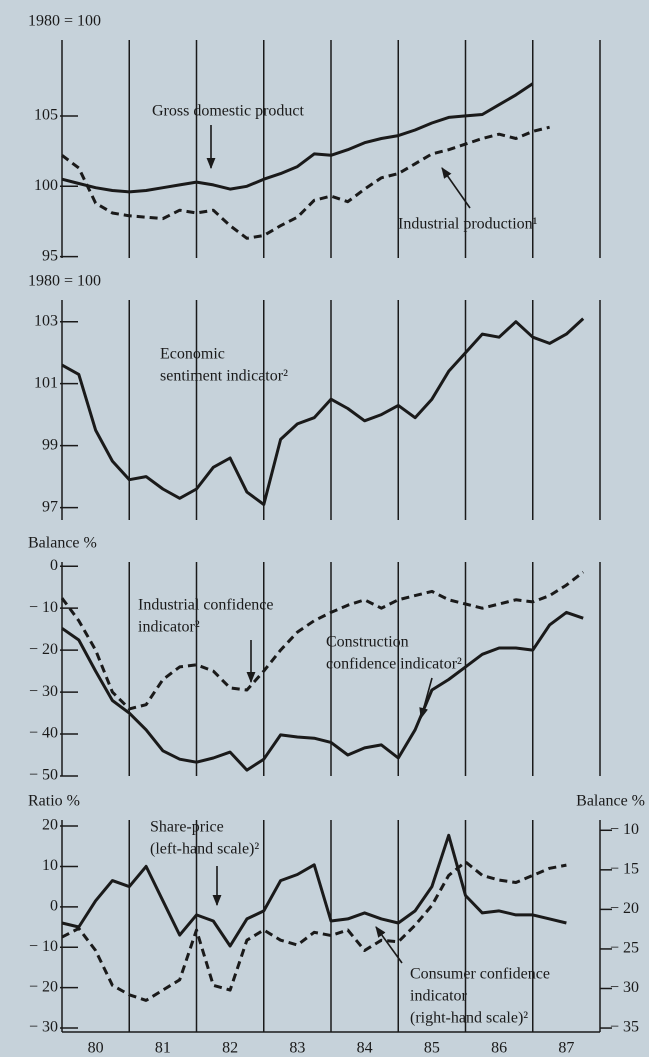 Image resolution: width=649 pixels, height=1057 pixels. What do you see at coordinates (46, 185) in the screenshot?
I see `y-tick-label: 100` at bounding box center [46, 185].